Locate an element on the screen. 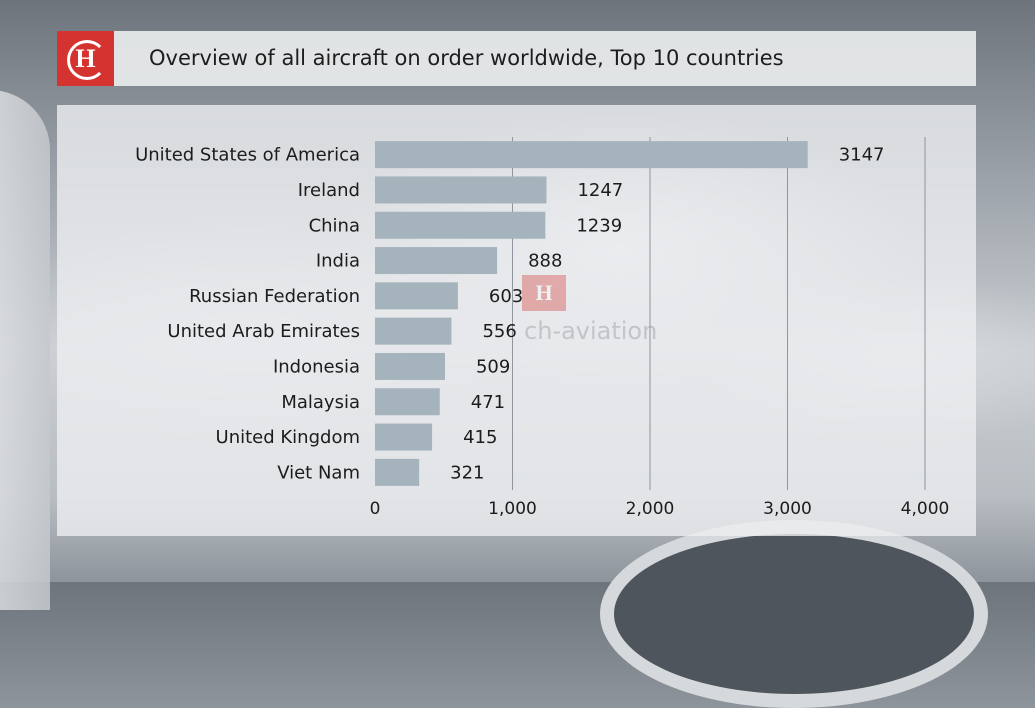  category-label: India is located at coordinates (338, 261).